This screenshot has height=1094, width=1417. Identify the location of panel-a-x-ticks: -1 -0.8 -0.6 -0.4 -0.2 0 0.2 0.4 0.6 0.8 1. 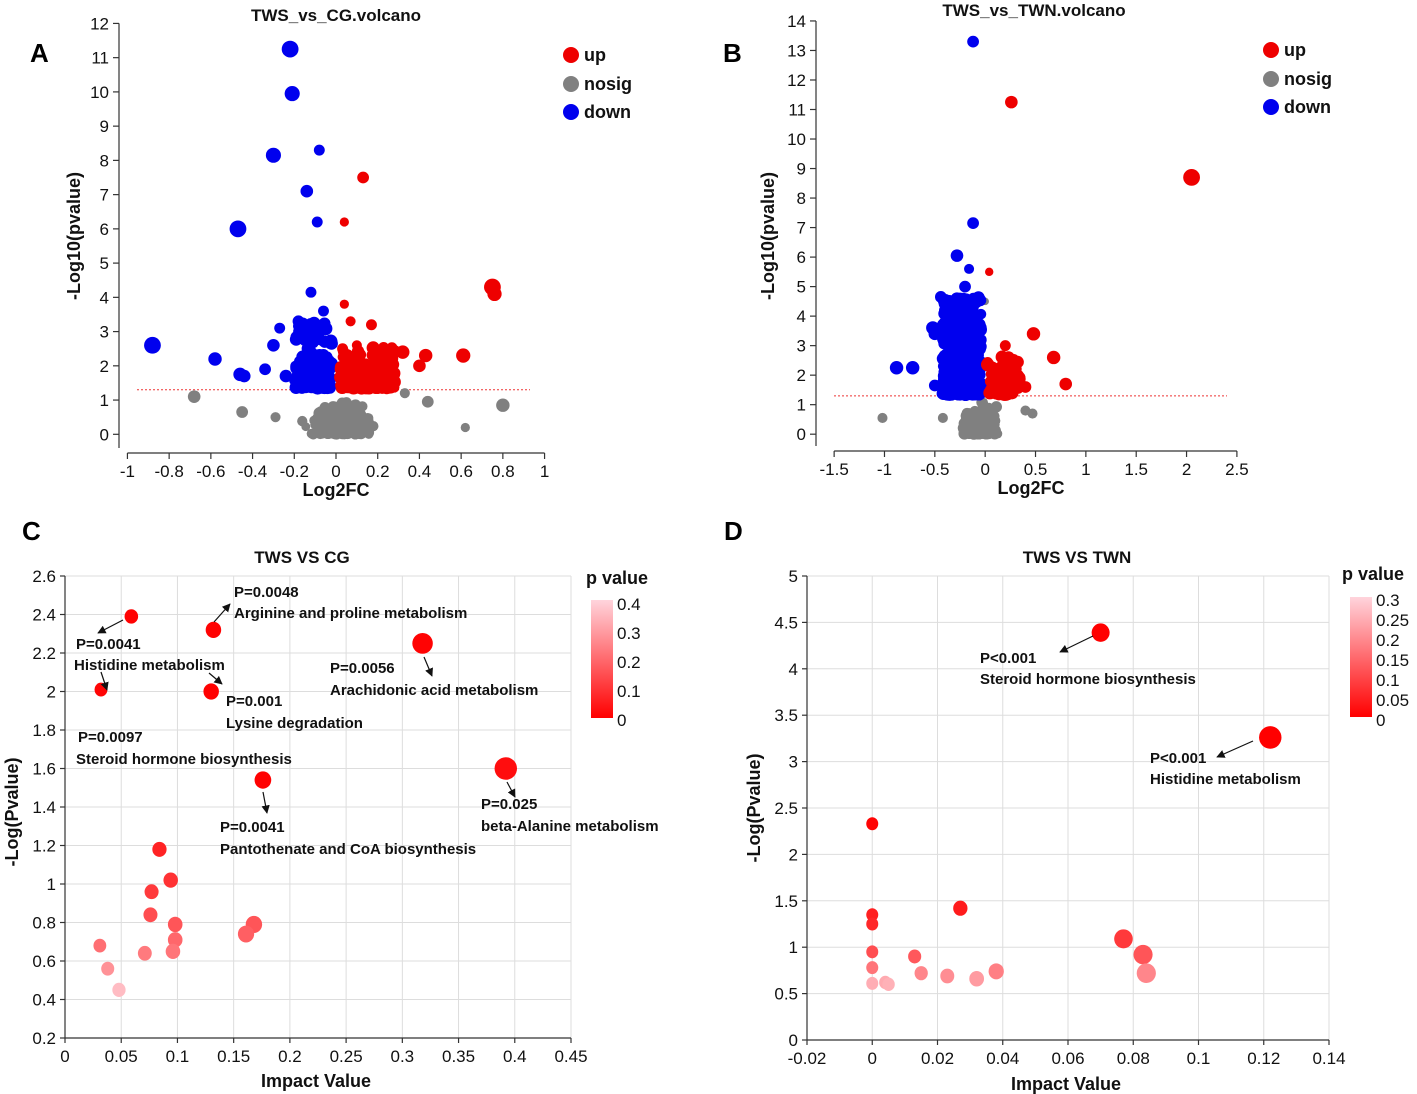
(334, 466).